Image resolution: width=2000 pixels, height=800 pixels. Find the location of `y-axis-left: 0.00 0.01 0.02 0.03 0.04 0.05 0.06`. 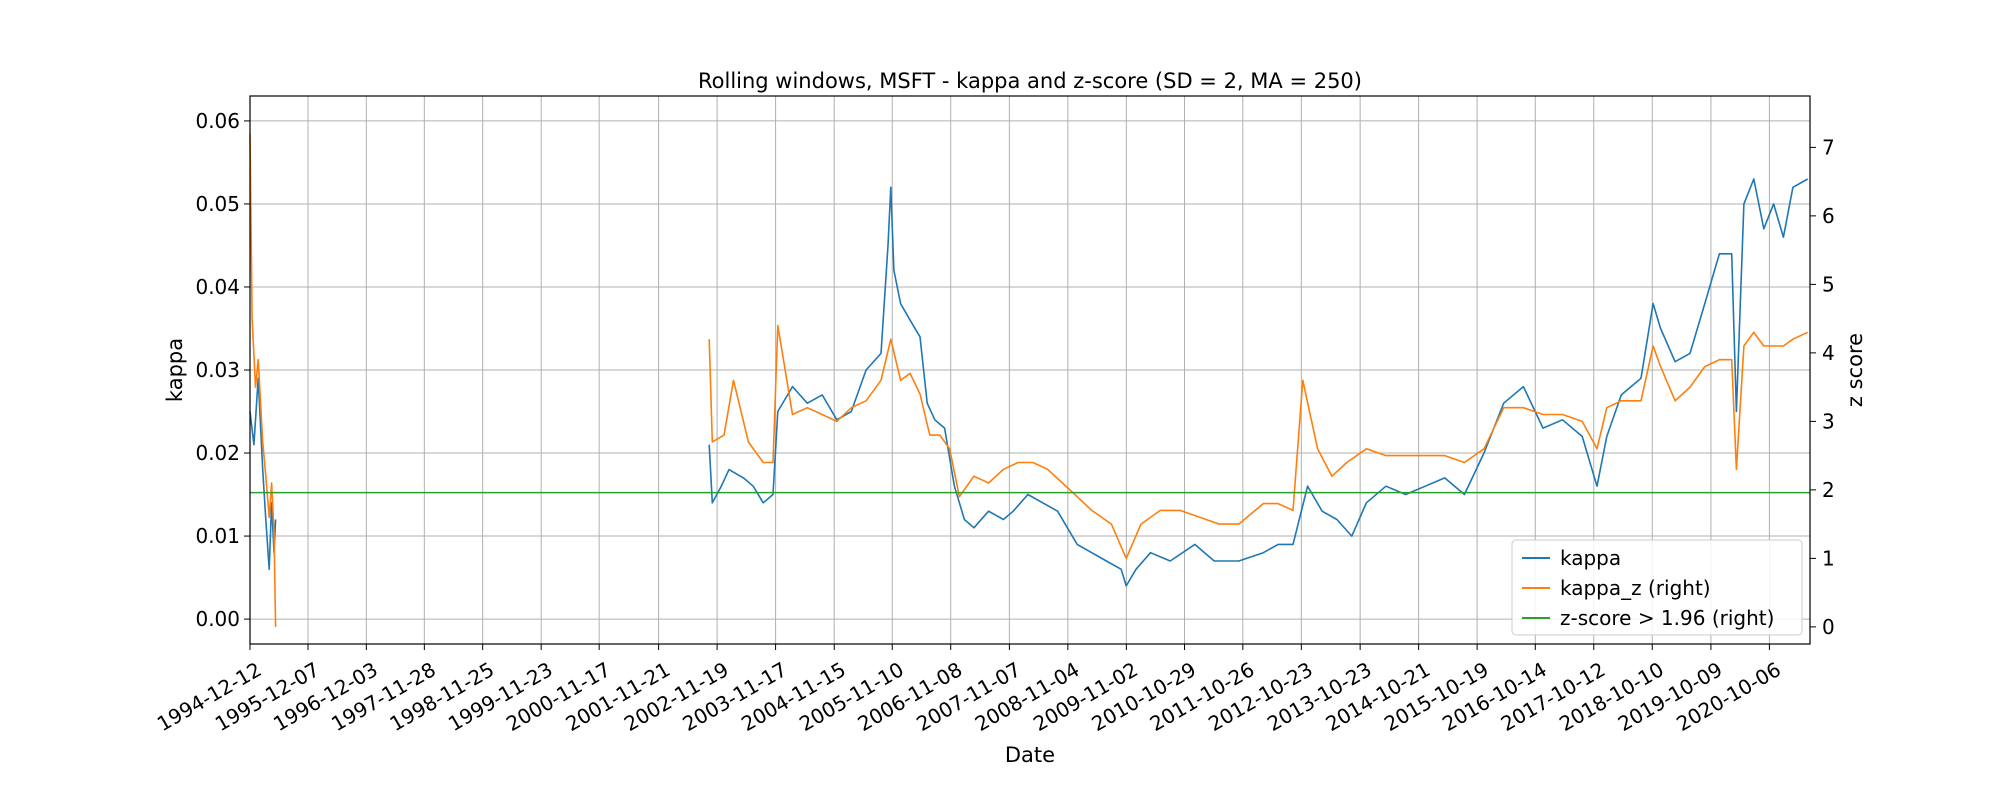

y-axis-left: 0.00 0.01 0.02 0.03 0.04 0.05 0.06 is located at coordinates (222, 370).